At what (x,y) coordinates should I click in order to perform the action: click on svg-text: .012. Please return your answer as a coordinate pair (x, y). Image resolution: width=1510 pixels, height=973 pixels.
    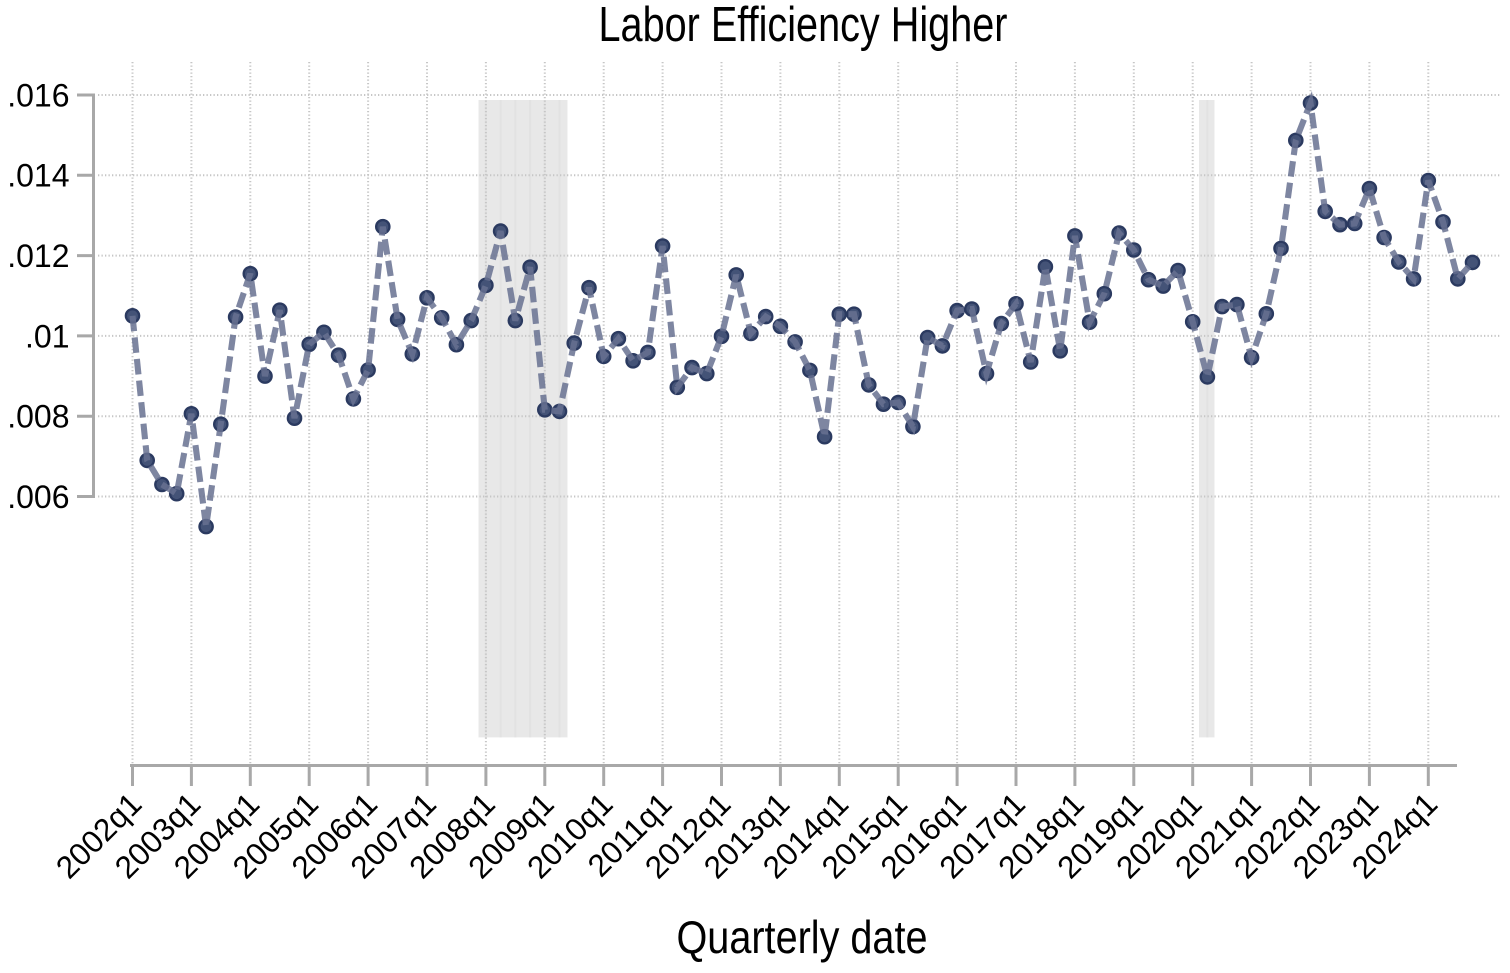
    Looking at the image, I should click on (38, 256).